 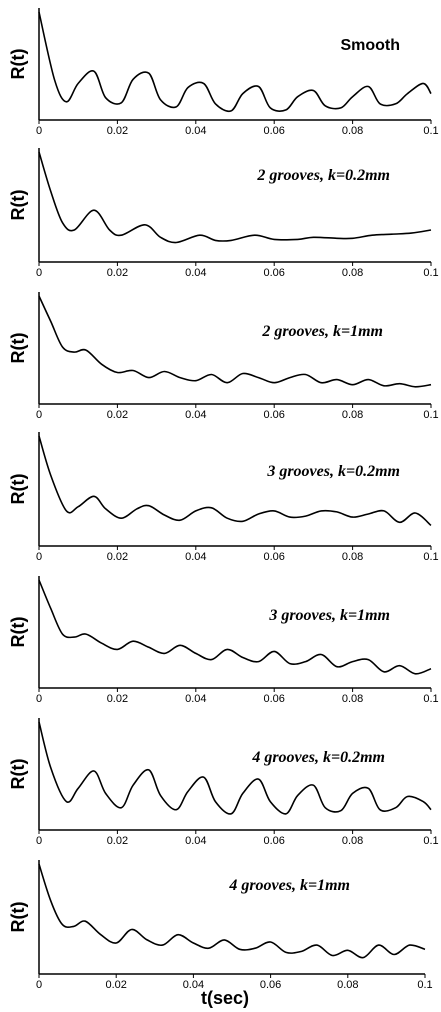 I want to click on panel-5: 0 0.02 0.04 0.06 0.08 0.1 R(t) 3 grooves, k=1mm, so click(x=223, y=640).